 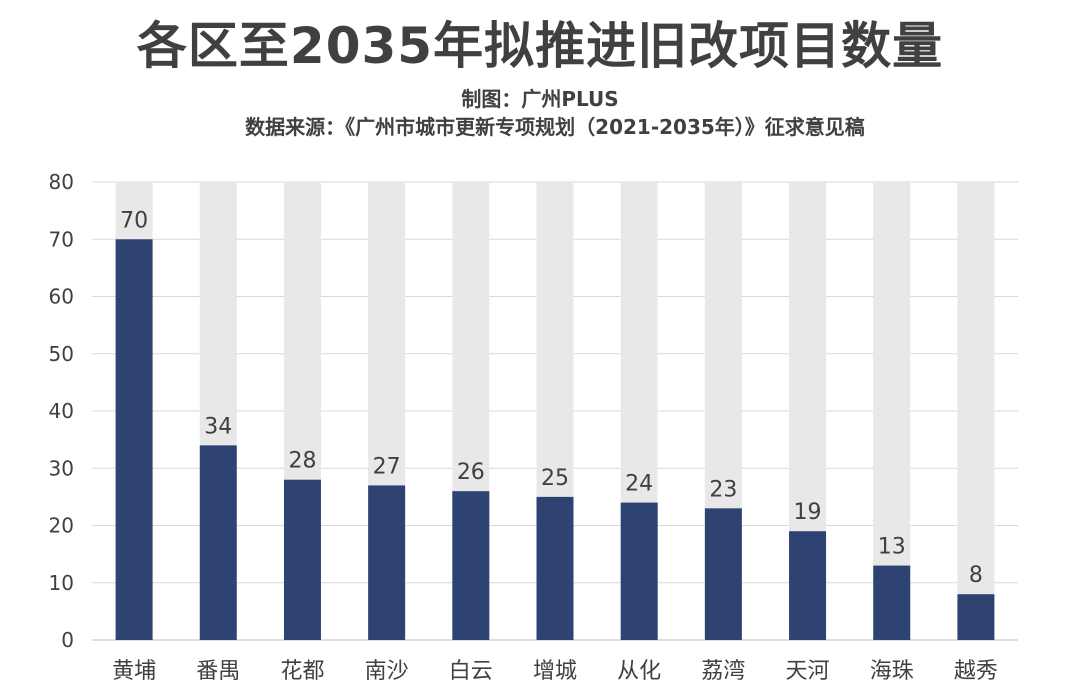 I want to click on data-label: 8, so click(x=976, y=575).